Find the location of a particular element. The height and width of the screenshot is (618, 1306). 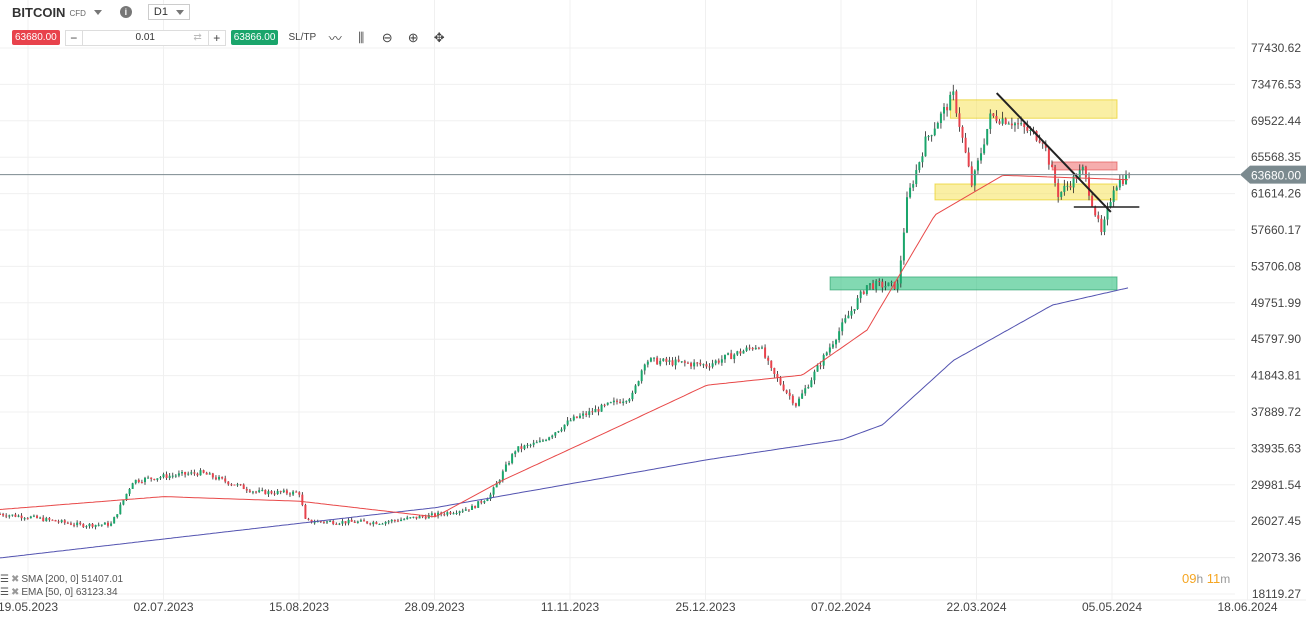

symbol-dropdown-icon is located at coordinates (97, 12).